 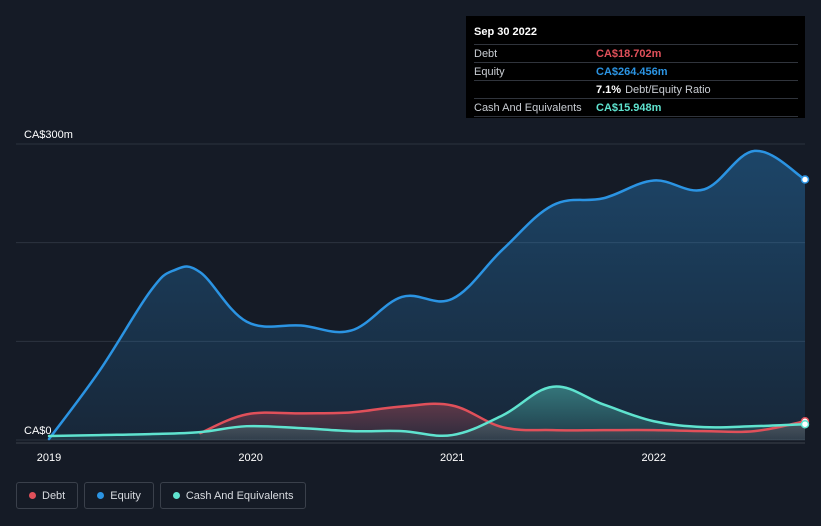 What do you see at coordinates (505, 32) in the screenshot?
I see `tooltip-date: Sep 30 2022` at bounding box center [505, 32].